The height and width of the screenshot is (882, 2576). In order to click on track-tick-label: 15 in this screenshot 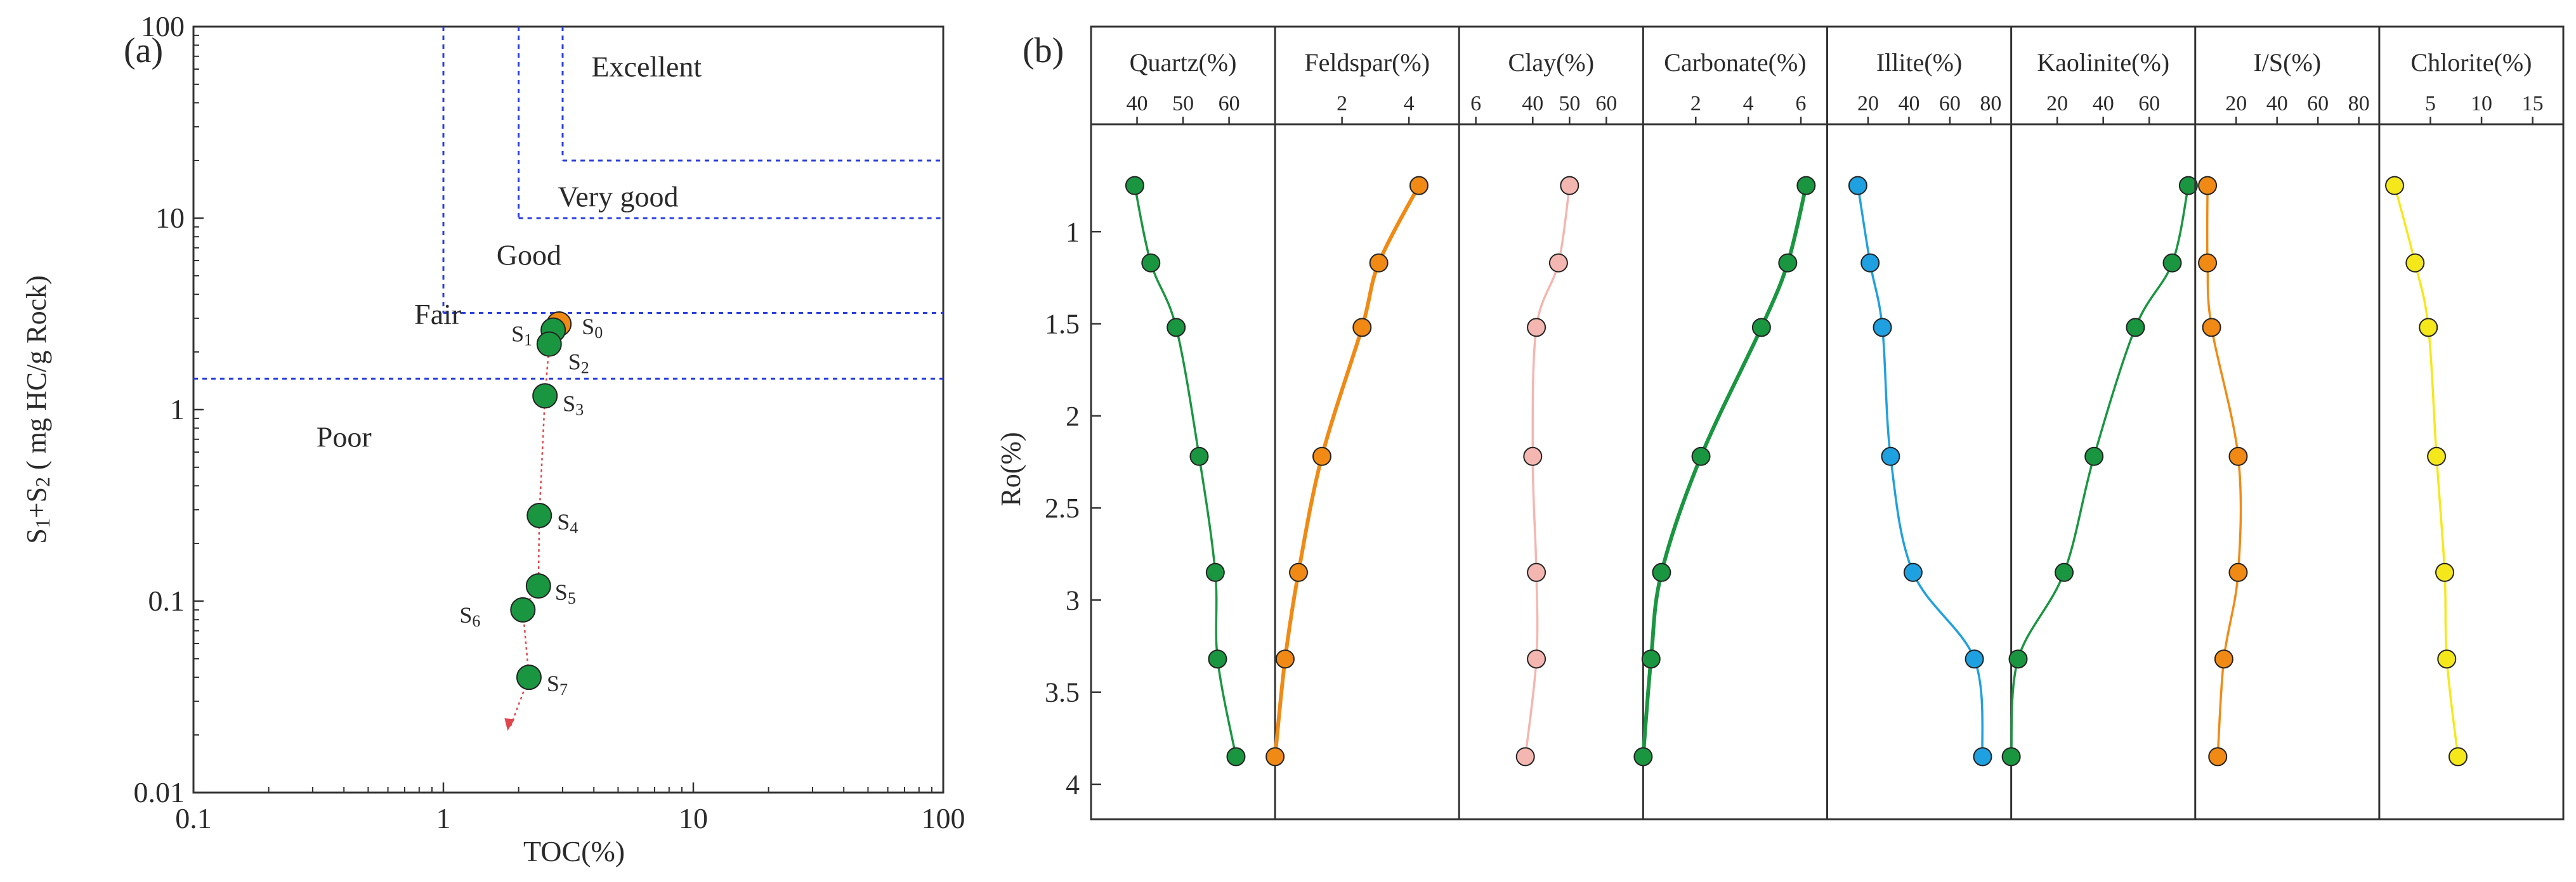, I will do `click(2533, 104)`.